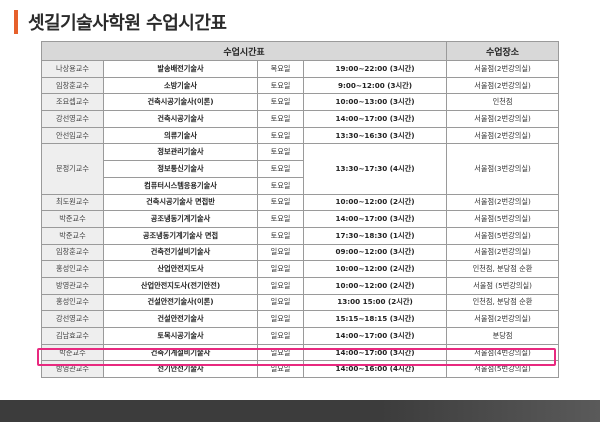 The height and width of the screenshot is (422, 600). I want to click on subject-cell: 공조냉동기계기술사 면접, so click(180, 235).